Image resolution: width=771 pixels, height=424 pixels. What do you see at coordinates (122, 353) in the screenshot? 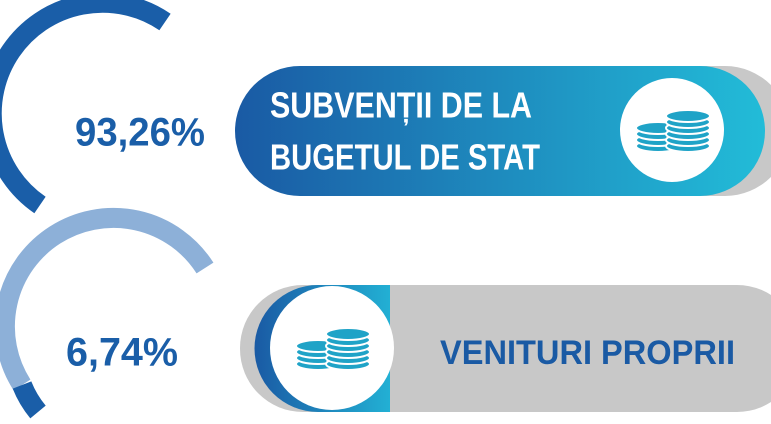
I see `percent: 6,74%` at bounding box center [122, 353].